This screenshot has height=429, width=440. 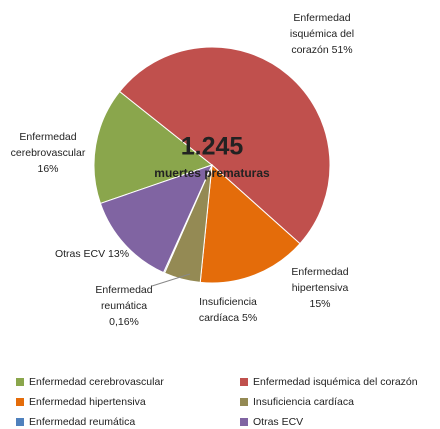 I want to click on data-label: isquémica del, so click(x=322, y=34).